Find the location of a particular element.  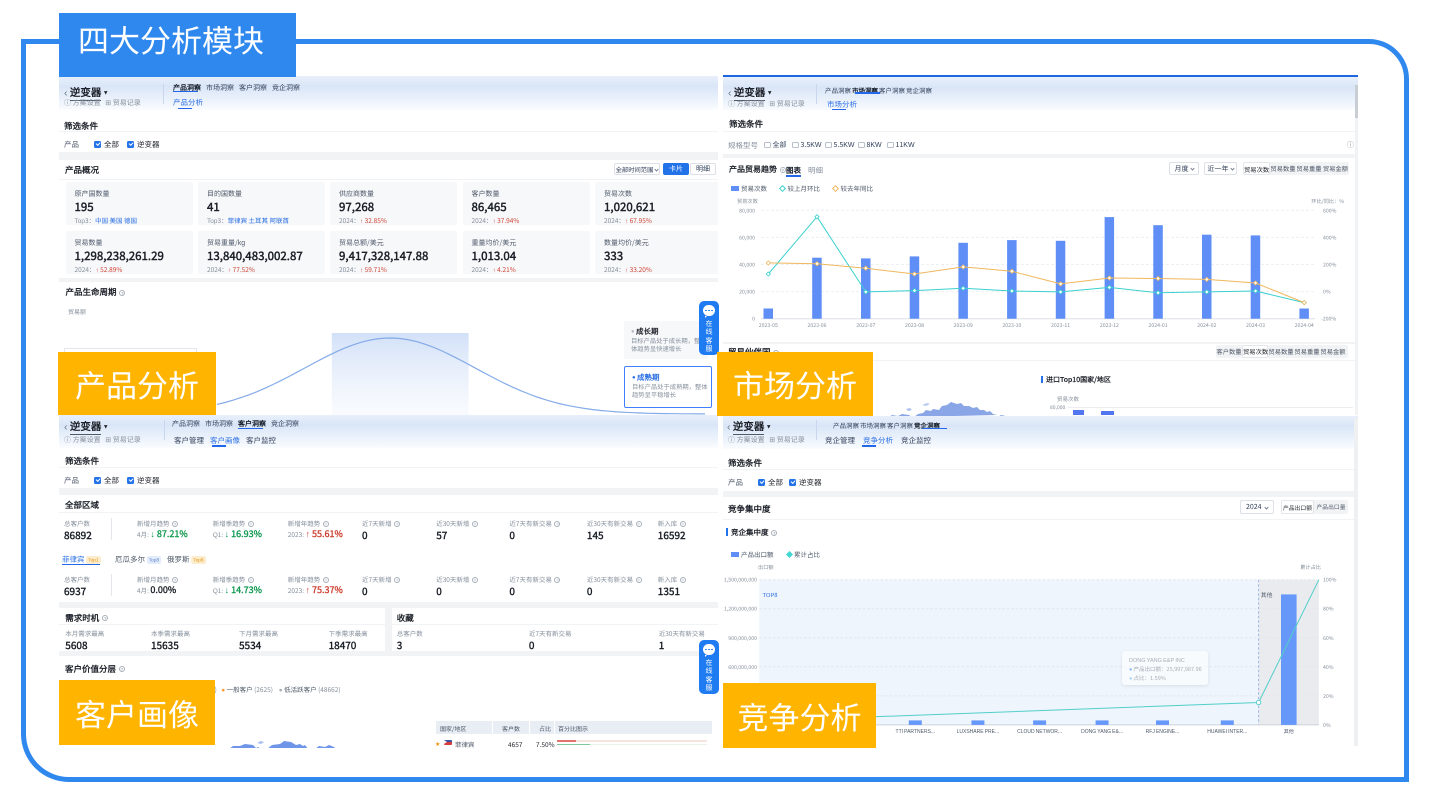

svg-text: 400% is located at coordinates (1330, 237).